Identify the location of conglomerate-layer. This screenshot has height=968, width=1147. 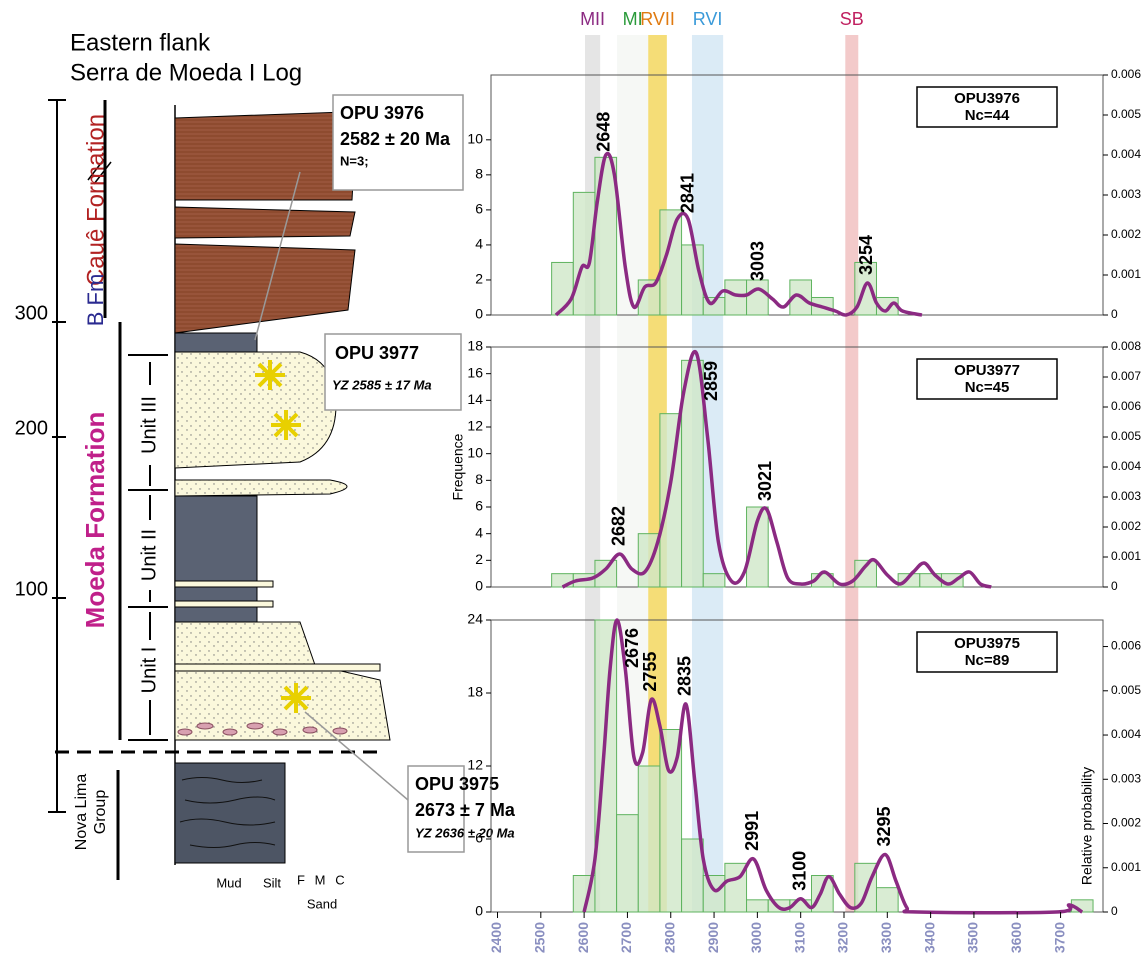
(261, 488).